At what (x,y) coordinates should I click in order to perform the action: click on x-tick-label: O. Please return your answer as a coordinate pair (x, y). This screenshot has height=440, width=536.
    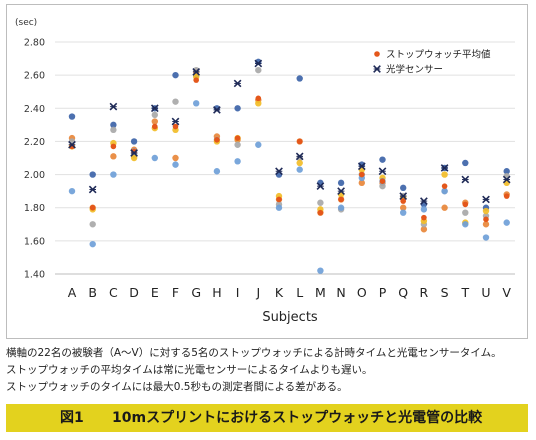
    Looking at the image, I should click on (362, 292).